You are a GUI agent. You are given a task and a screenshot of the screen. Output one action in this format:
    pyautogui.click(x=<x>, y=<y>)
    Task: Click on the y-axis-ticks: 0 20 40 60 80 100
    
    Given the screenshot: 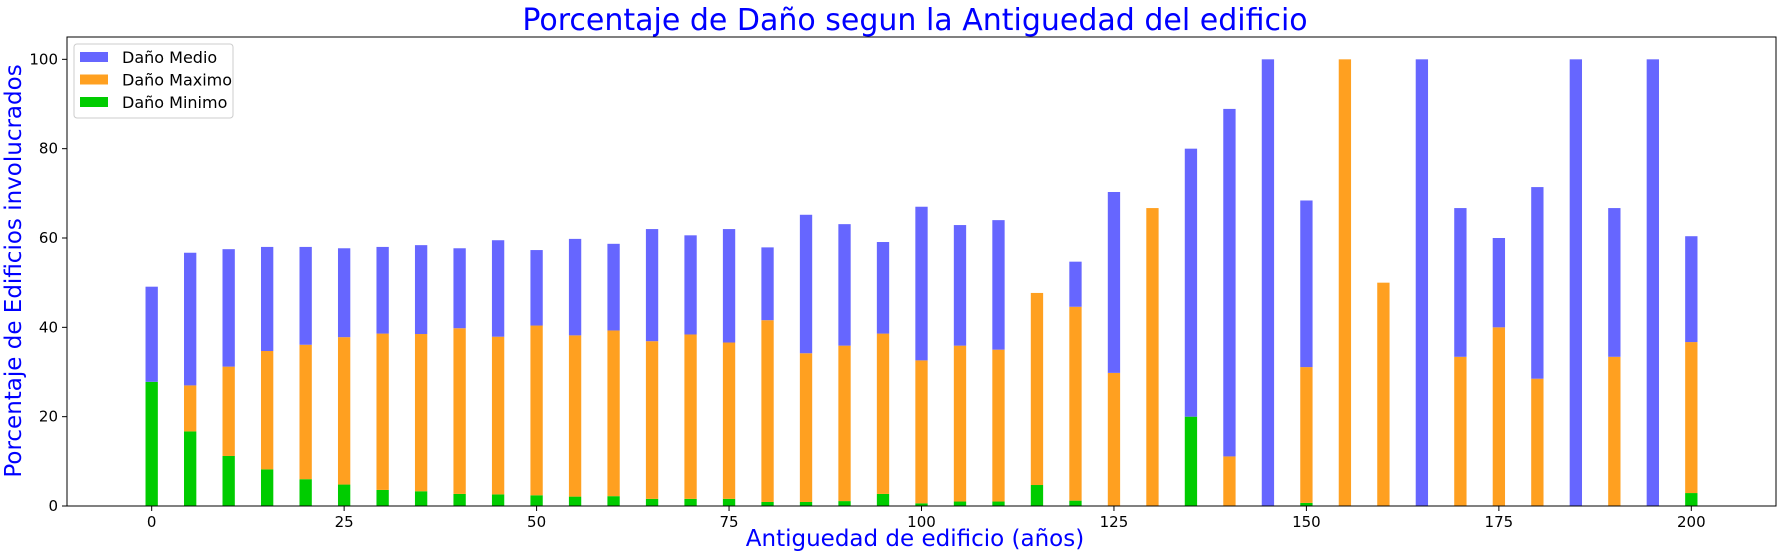 What is the action you would take?
    pyautogui.click(x=48, y=282)
    